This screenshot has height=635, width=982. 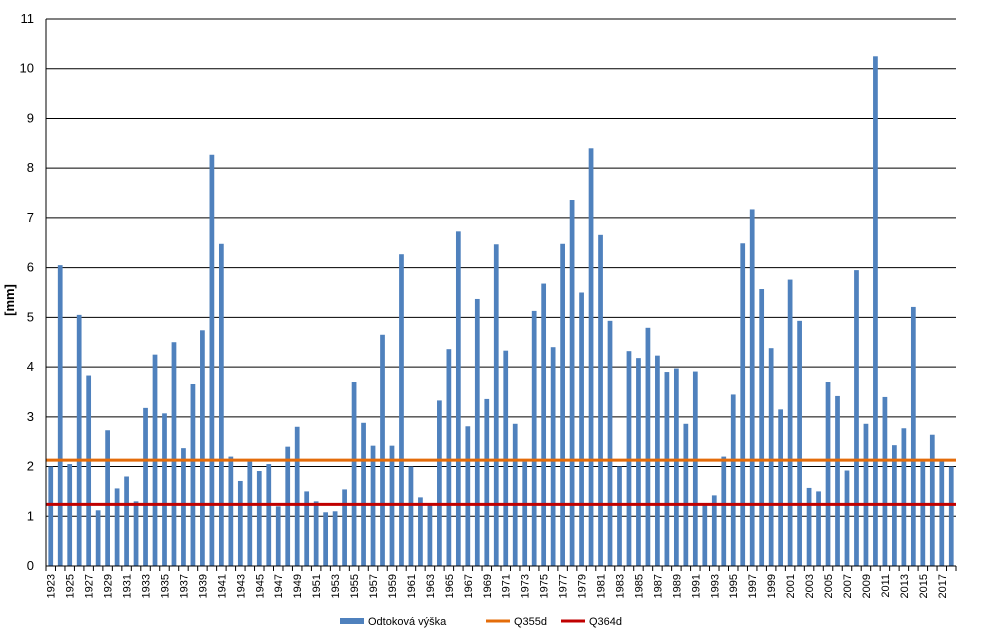 I want to click on x-tick-label: 1973, so click(x=526, y=586).